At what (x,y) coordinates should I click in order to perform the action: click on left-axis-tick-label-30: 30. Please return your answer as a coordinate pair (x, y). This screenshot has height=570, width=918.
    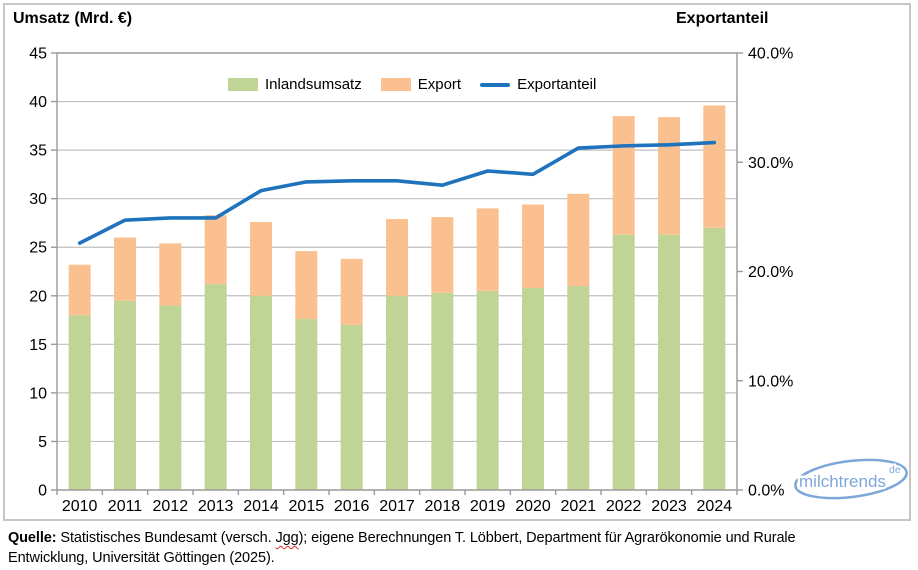
    Looking at the image, I should click on (38, 199).